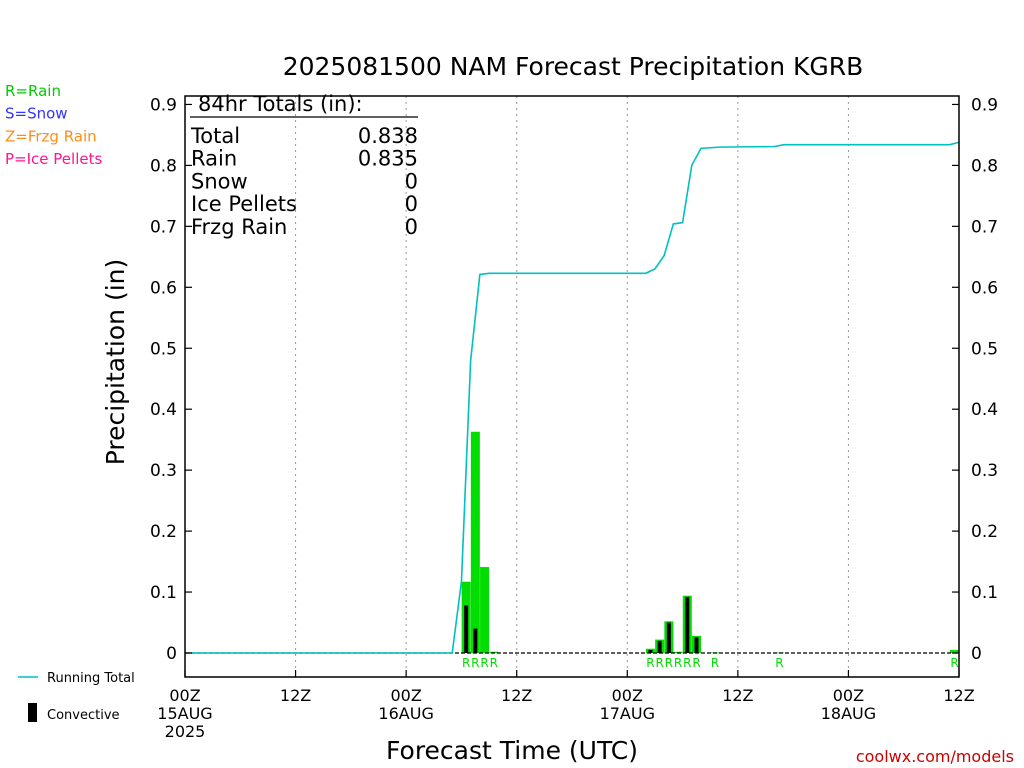 The height and width of the screenshot is (768, 1024). Describe the element at coordinates (215, 136) in the screenshot. I see `totals-row-label: Total` at that location.